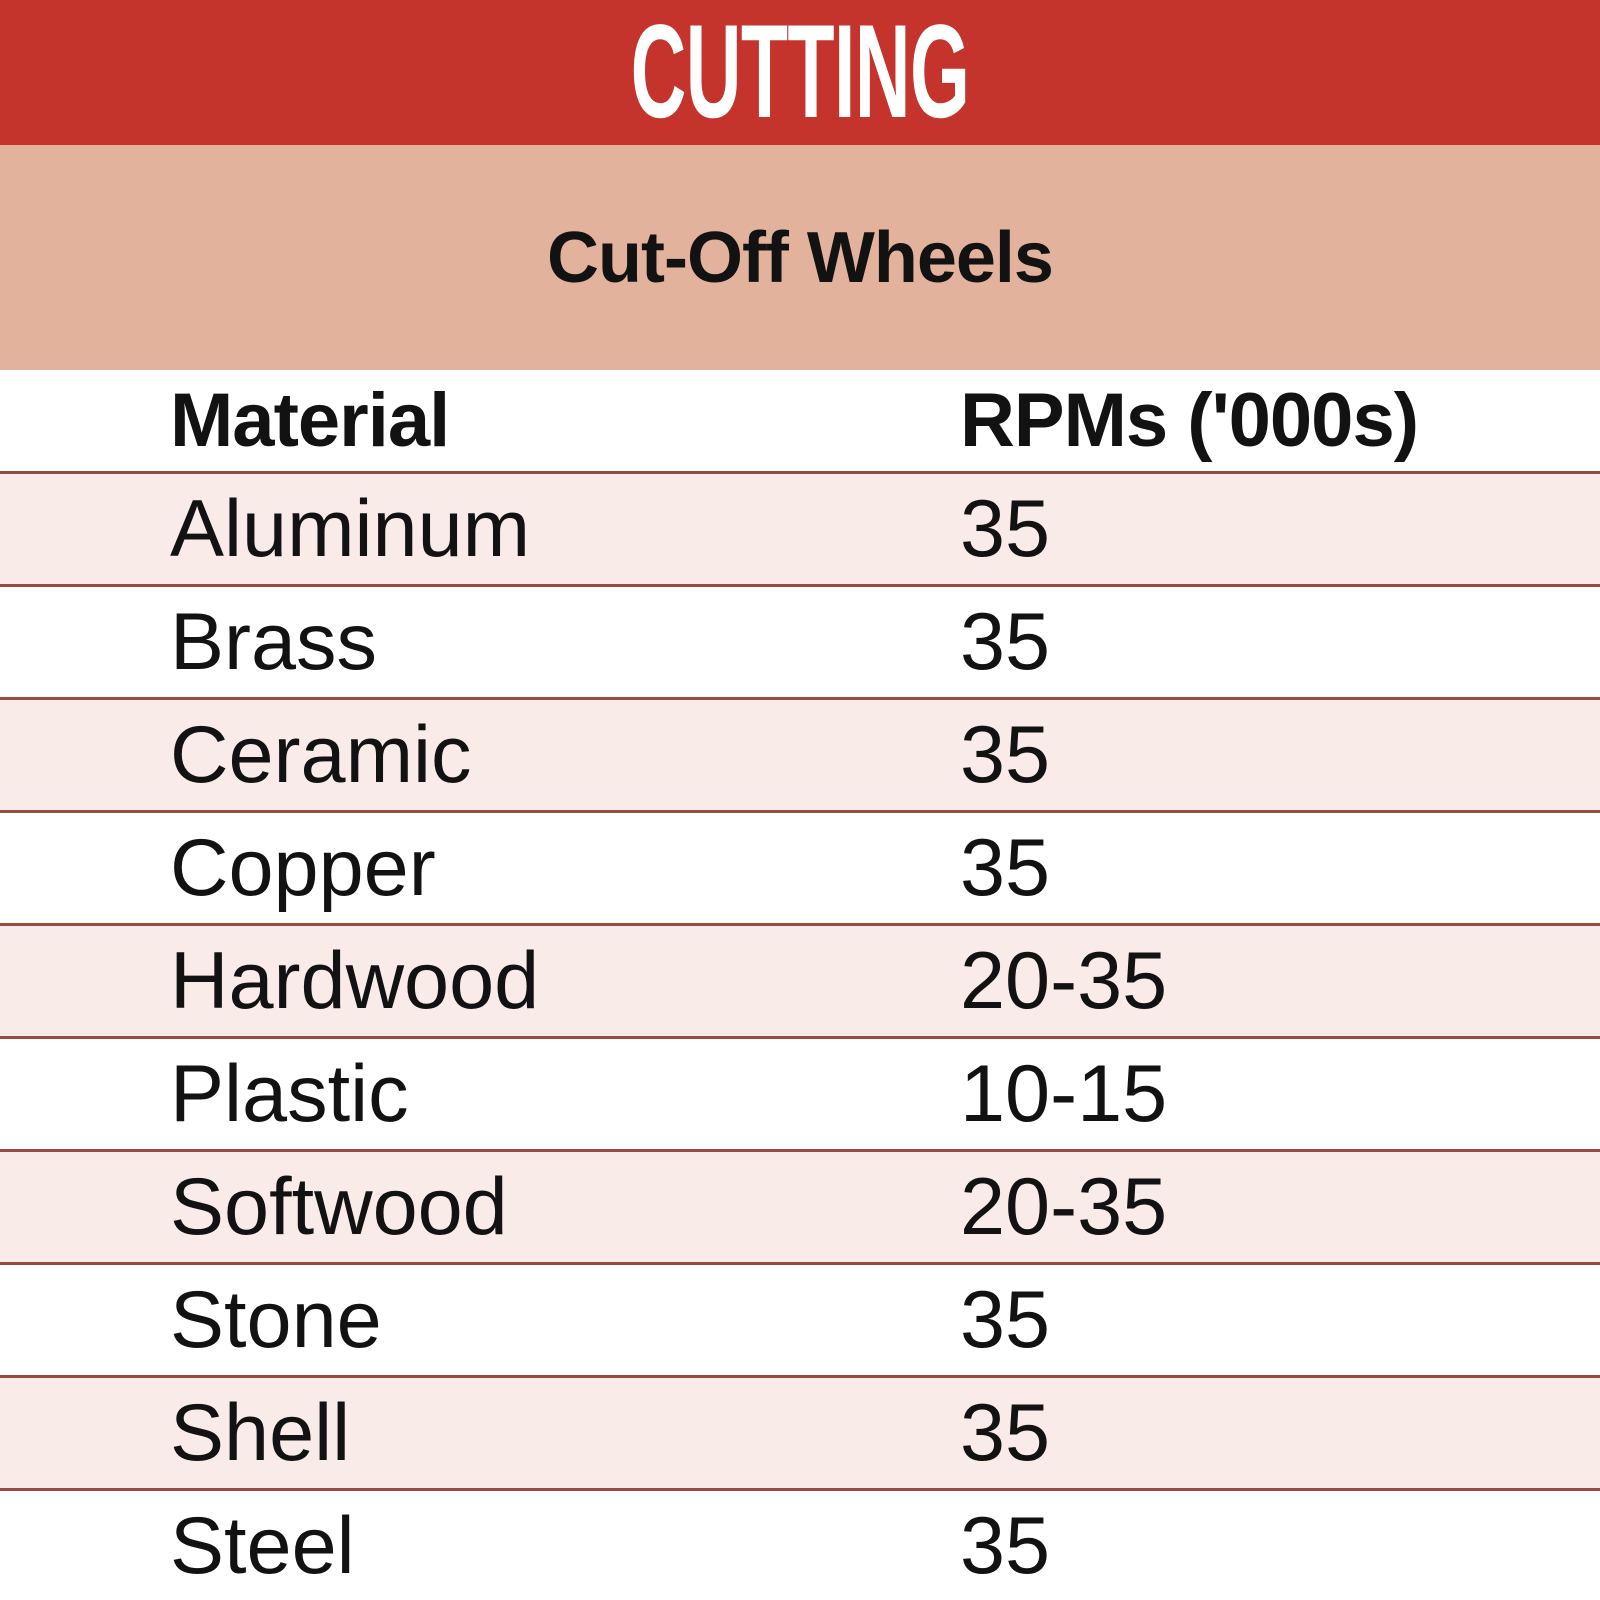 Image resolution: width=1600 pixels, height=1600 pixels. What do you see at coordinates (800, 527) in the screenshot?
I see `table-row-aluminum: Aluminum 35` at bounding box center [800, 527].